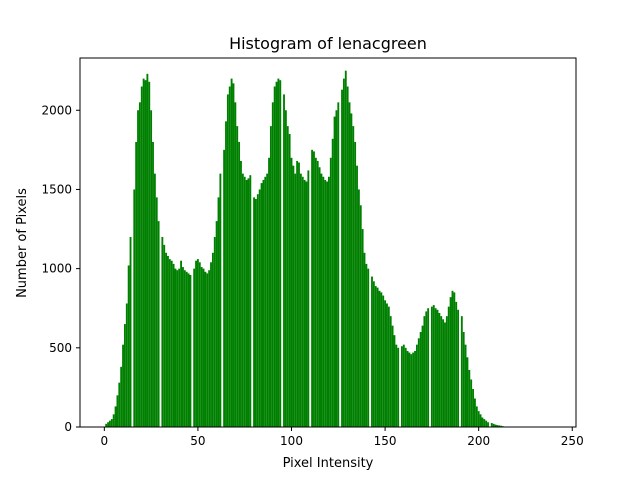  Describe the element at coordinates (68, 427) in the screenshot. I see `y-tick-label: 0` at that location.